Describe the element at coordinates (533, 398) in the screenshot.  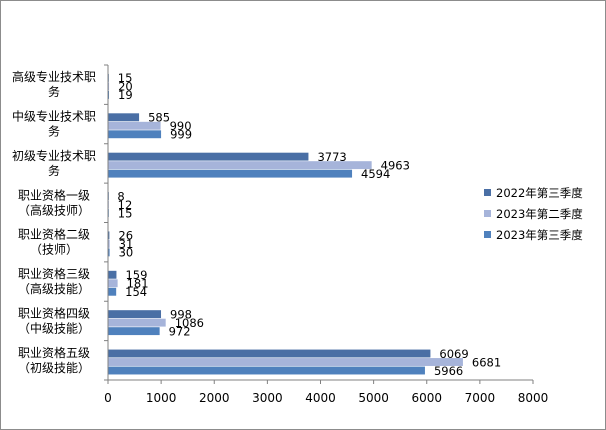
I see `x-tick-label-8: 8000` at that location.